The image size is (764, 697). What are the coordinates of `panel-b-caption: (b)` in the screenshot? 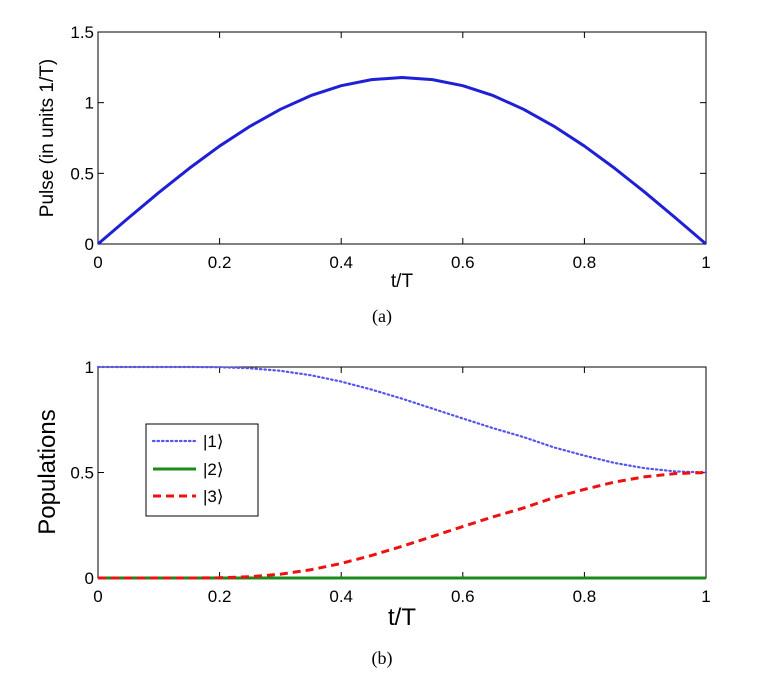 It's located at (382, 658).